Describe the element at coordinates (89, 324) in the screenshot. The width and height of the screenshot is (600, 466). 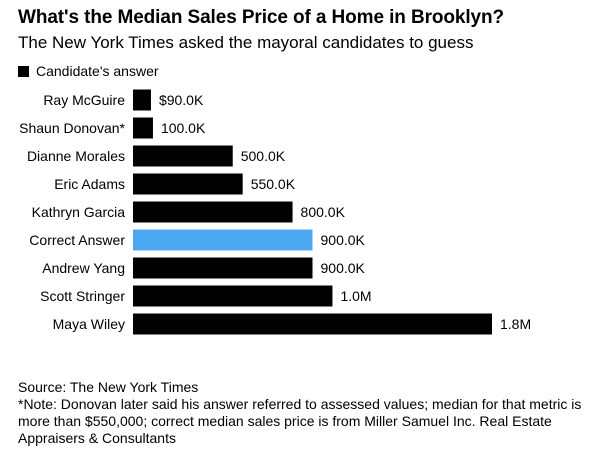
I see `category-label-maya-wiley: Maya Wiley` at that location.